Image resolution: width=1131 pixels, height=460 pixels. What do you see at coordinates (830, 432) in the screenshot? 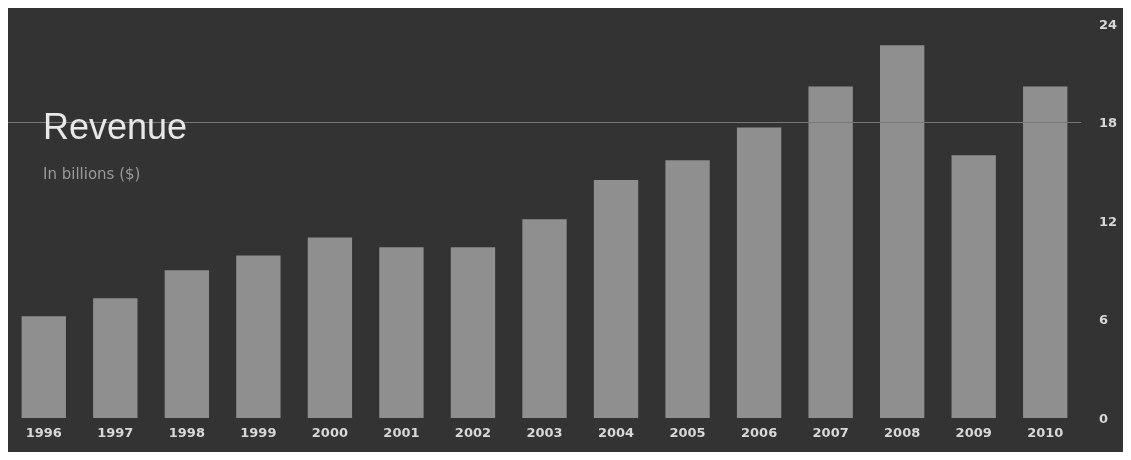
I see `x-tick-label: 2007` at bounding box center [830, 432].